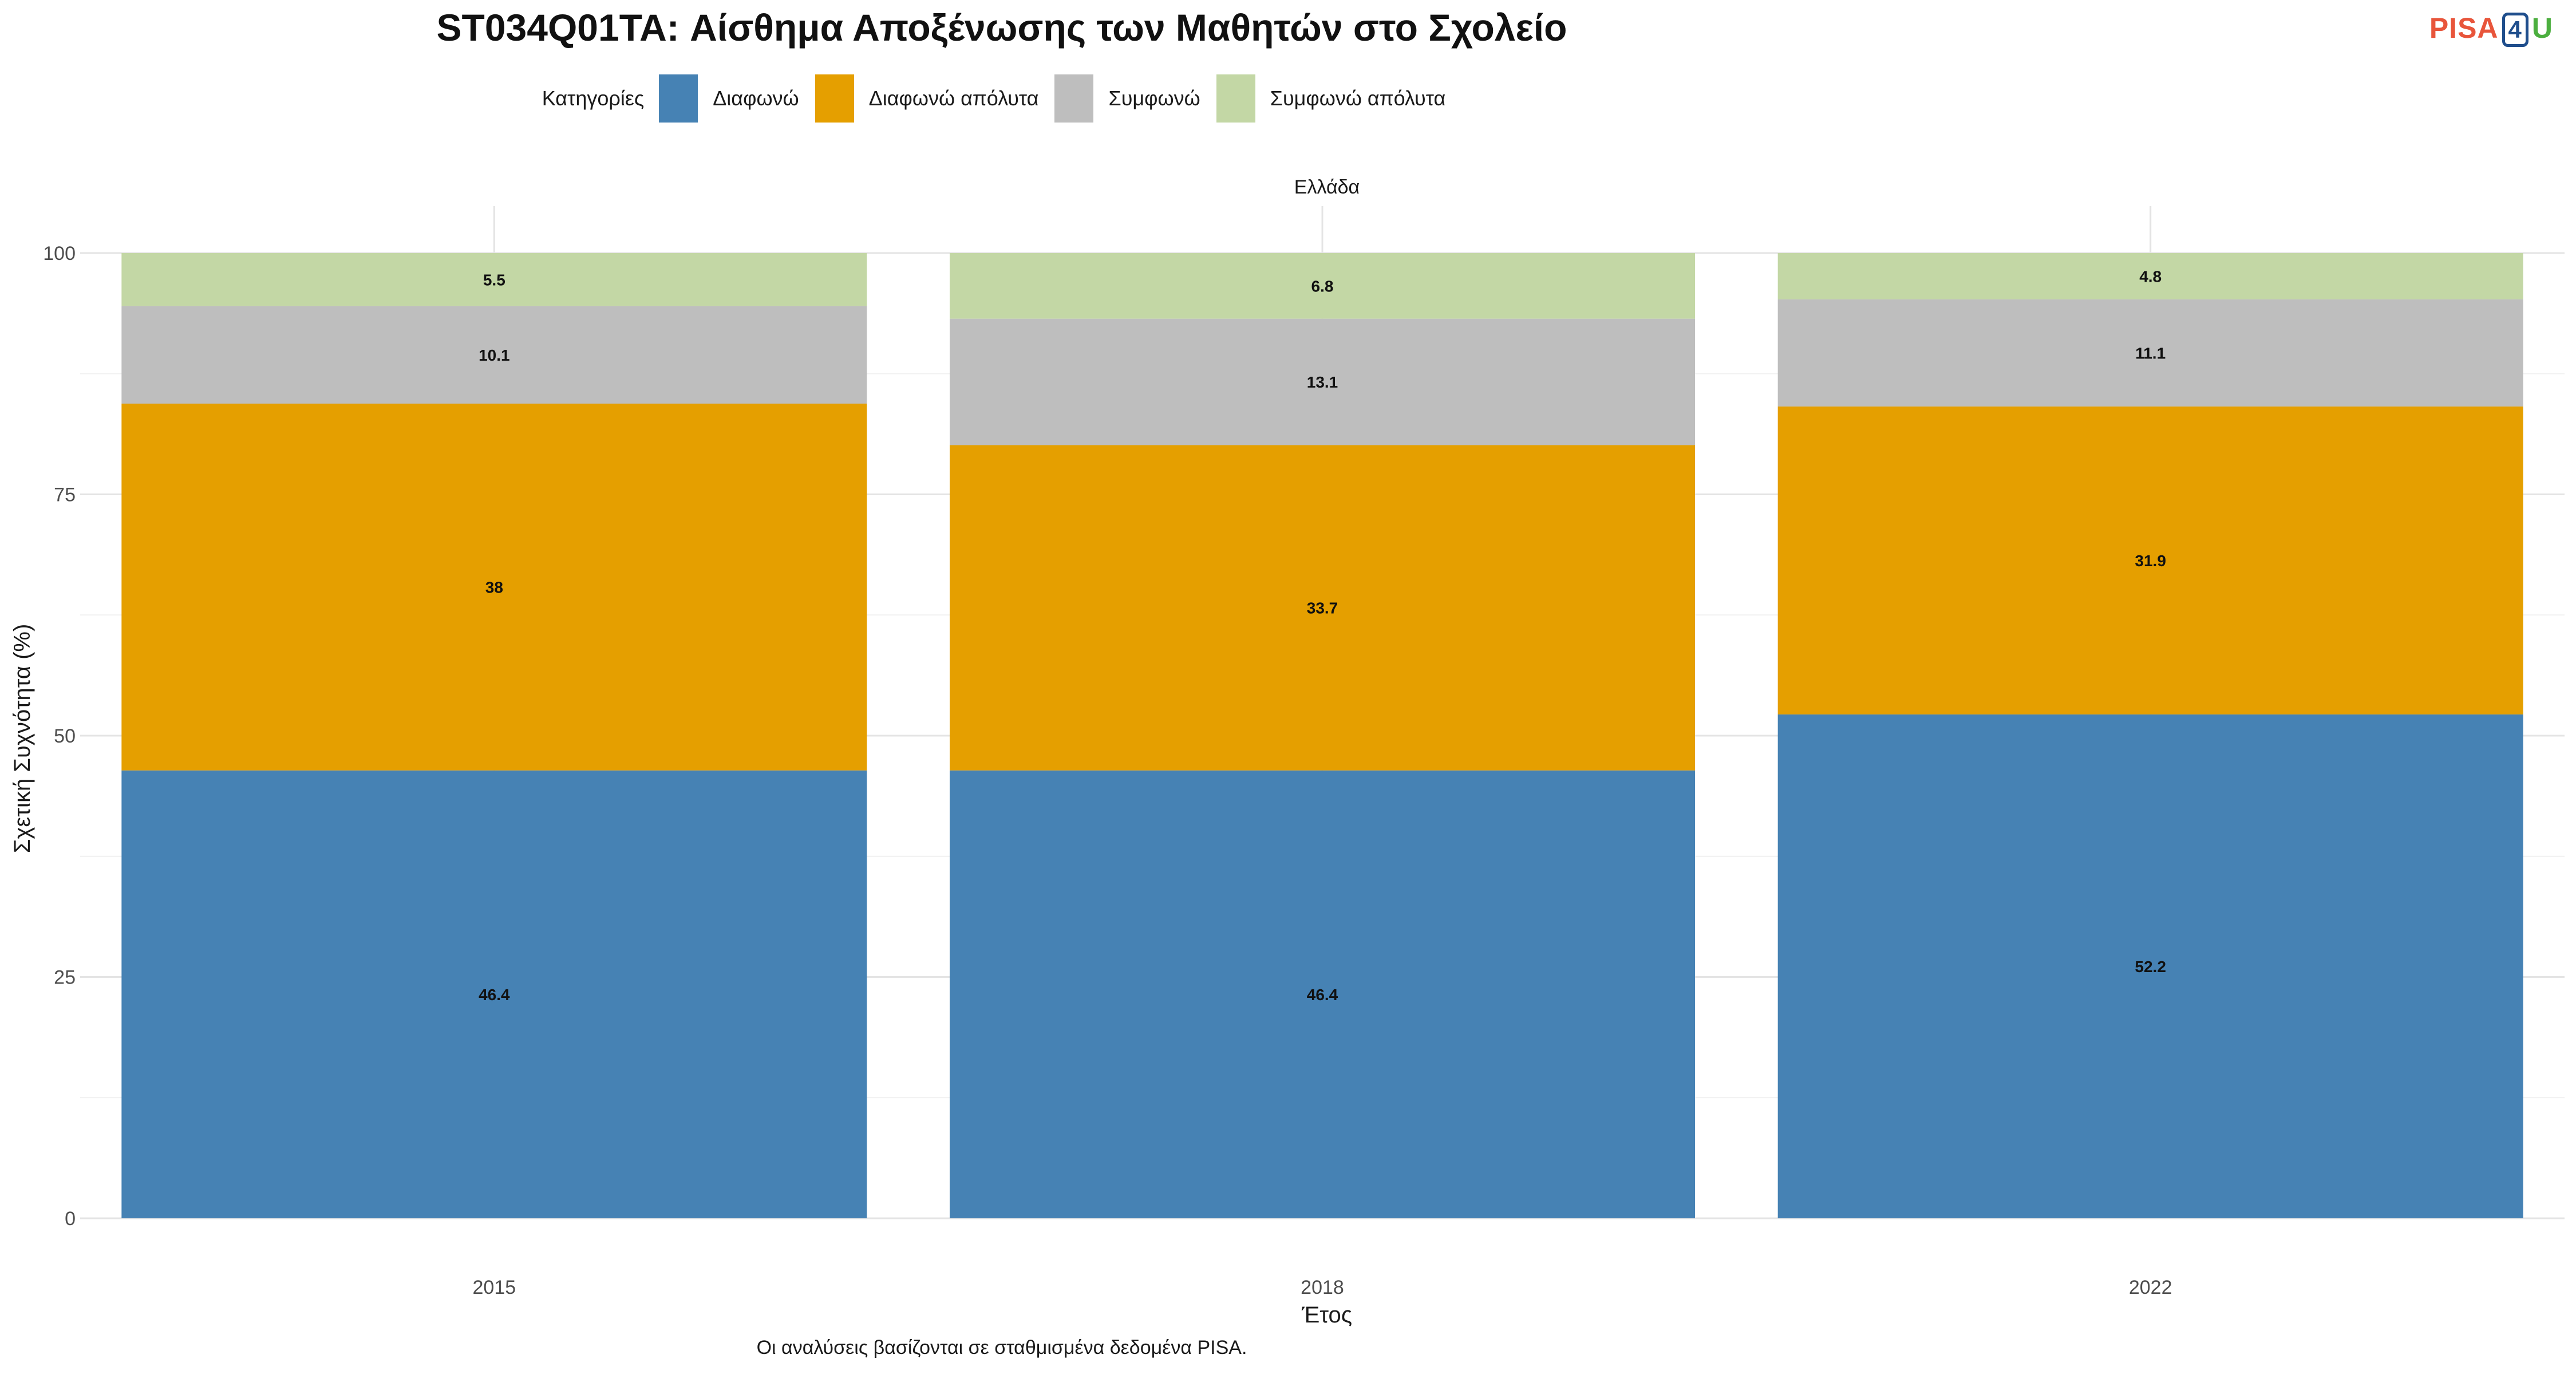 Image resolution: width=2576 pixels, height=1374 pixels. I want to click on x-tick-label: 2018, so click(1322, 1287).